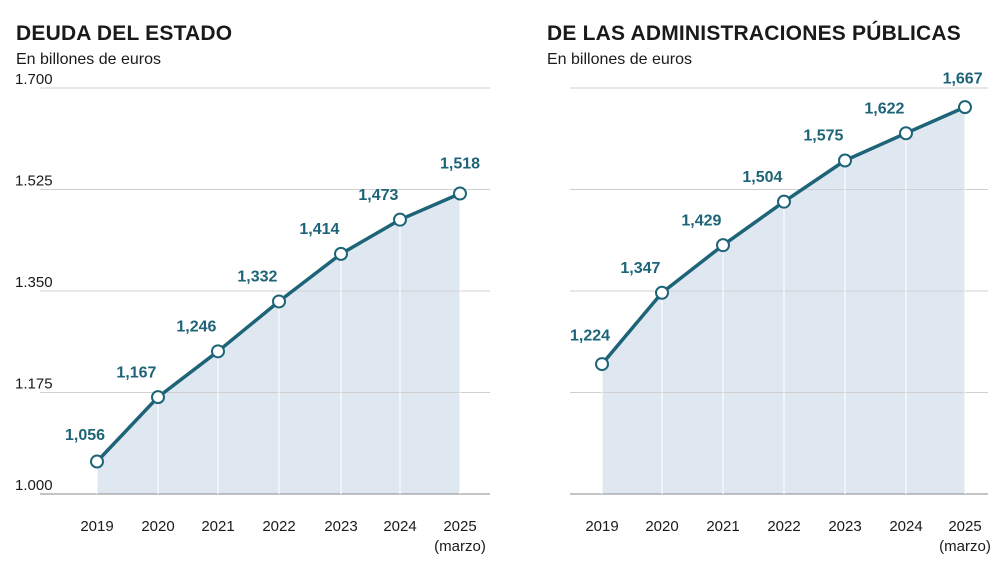  What do you see at coordinates (34, 79) in the screenshot?
I see `y-tick-label: 1.700` at bounding box center [34, 79].